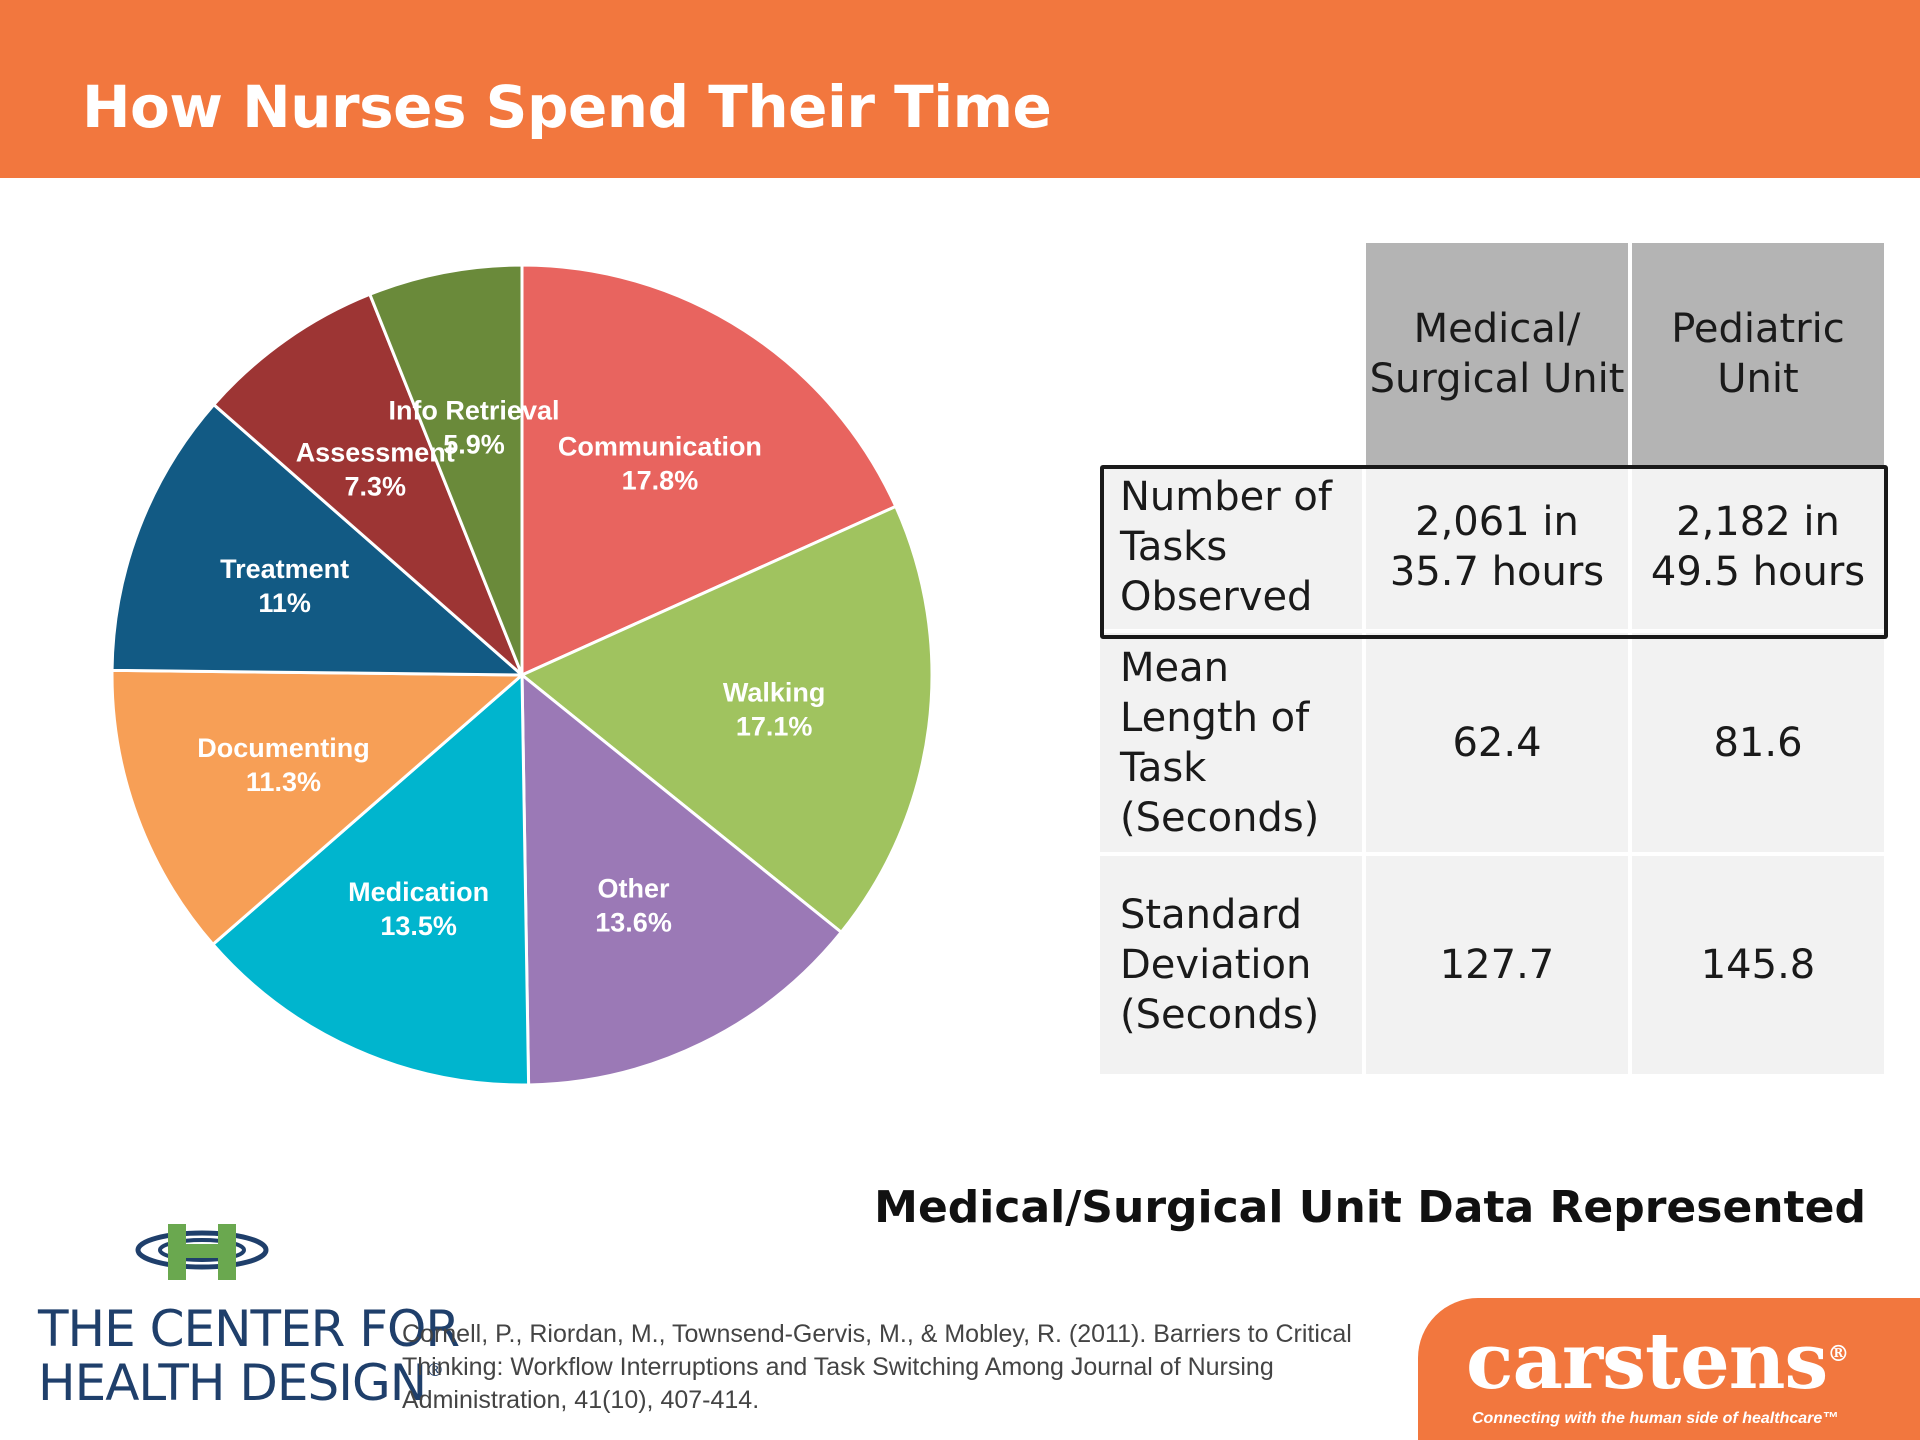  I want to click on cell-mean-pediatric: 81.6, so click(1760, 744).